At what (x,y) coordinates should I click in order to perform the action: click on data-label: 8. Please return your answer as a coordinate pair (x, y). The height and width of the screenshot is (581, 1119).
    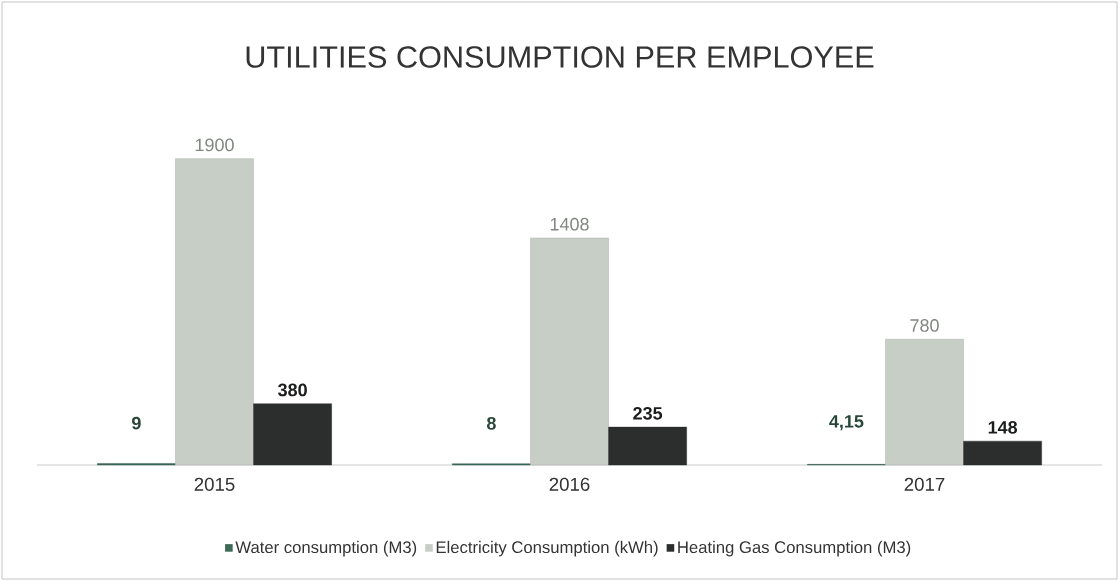
    Looking at the image, I should click on (491, 423).